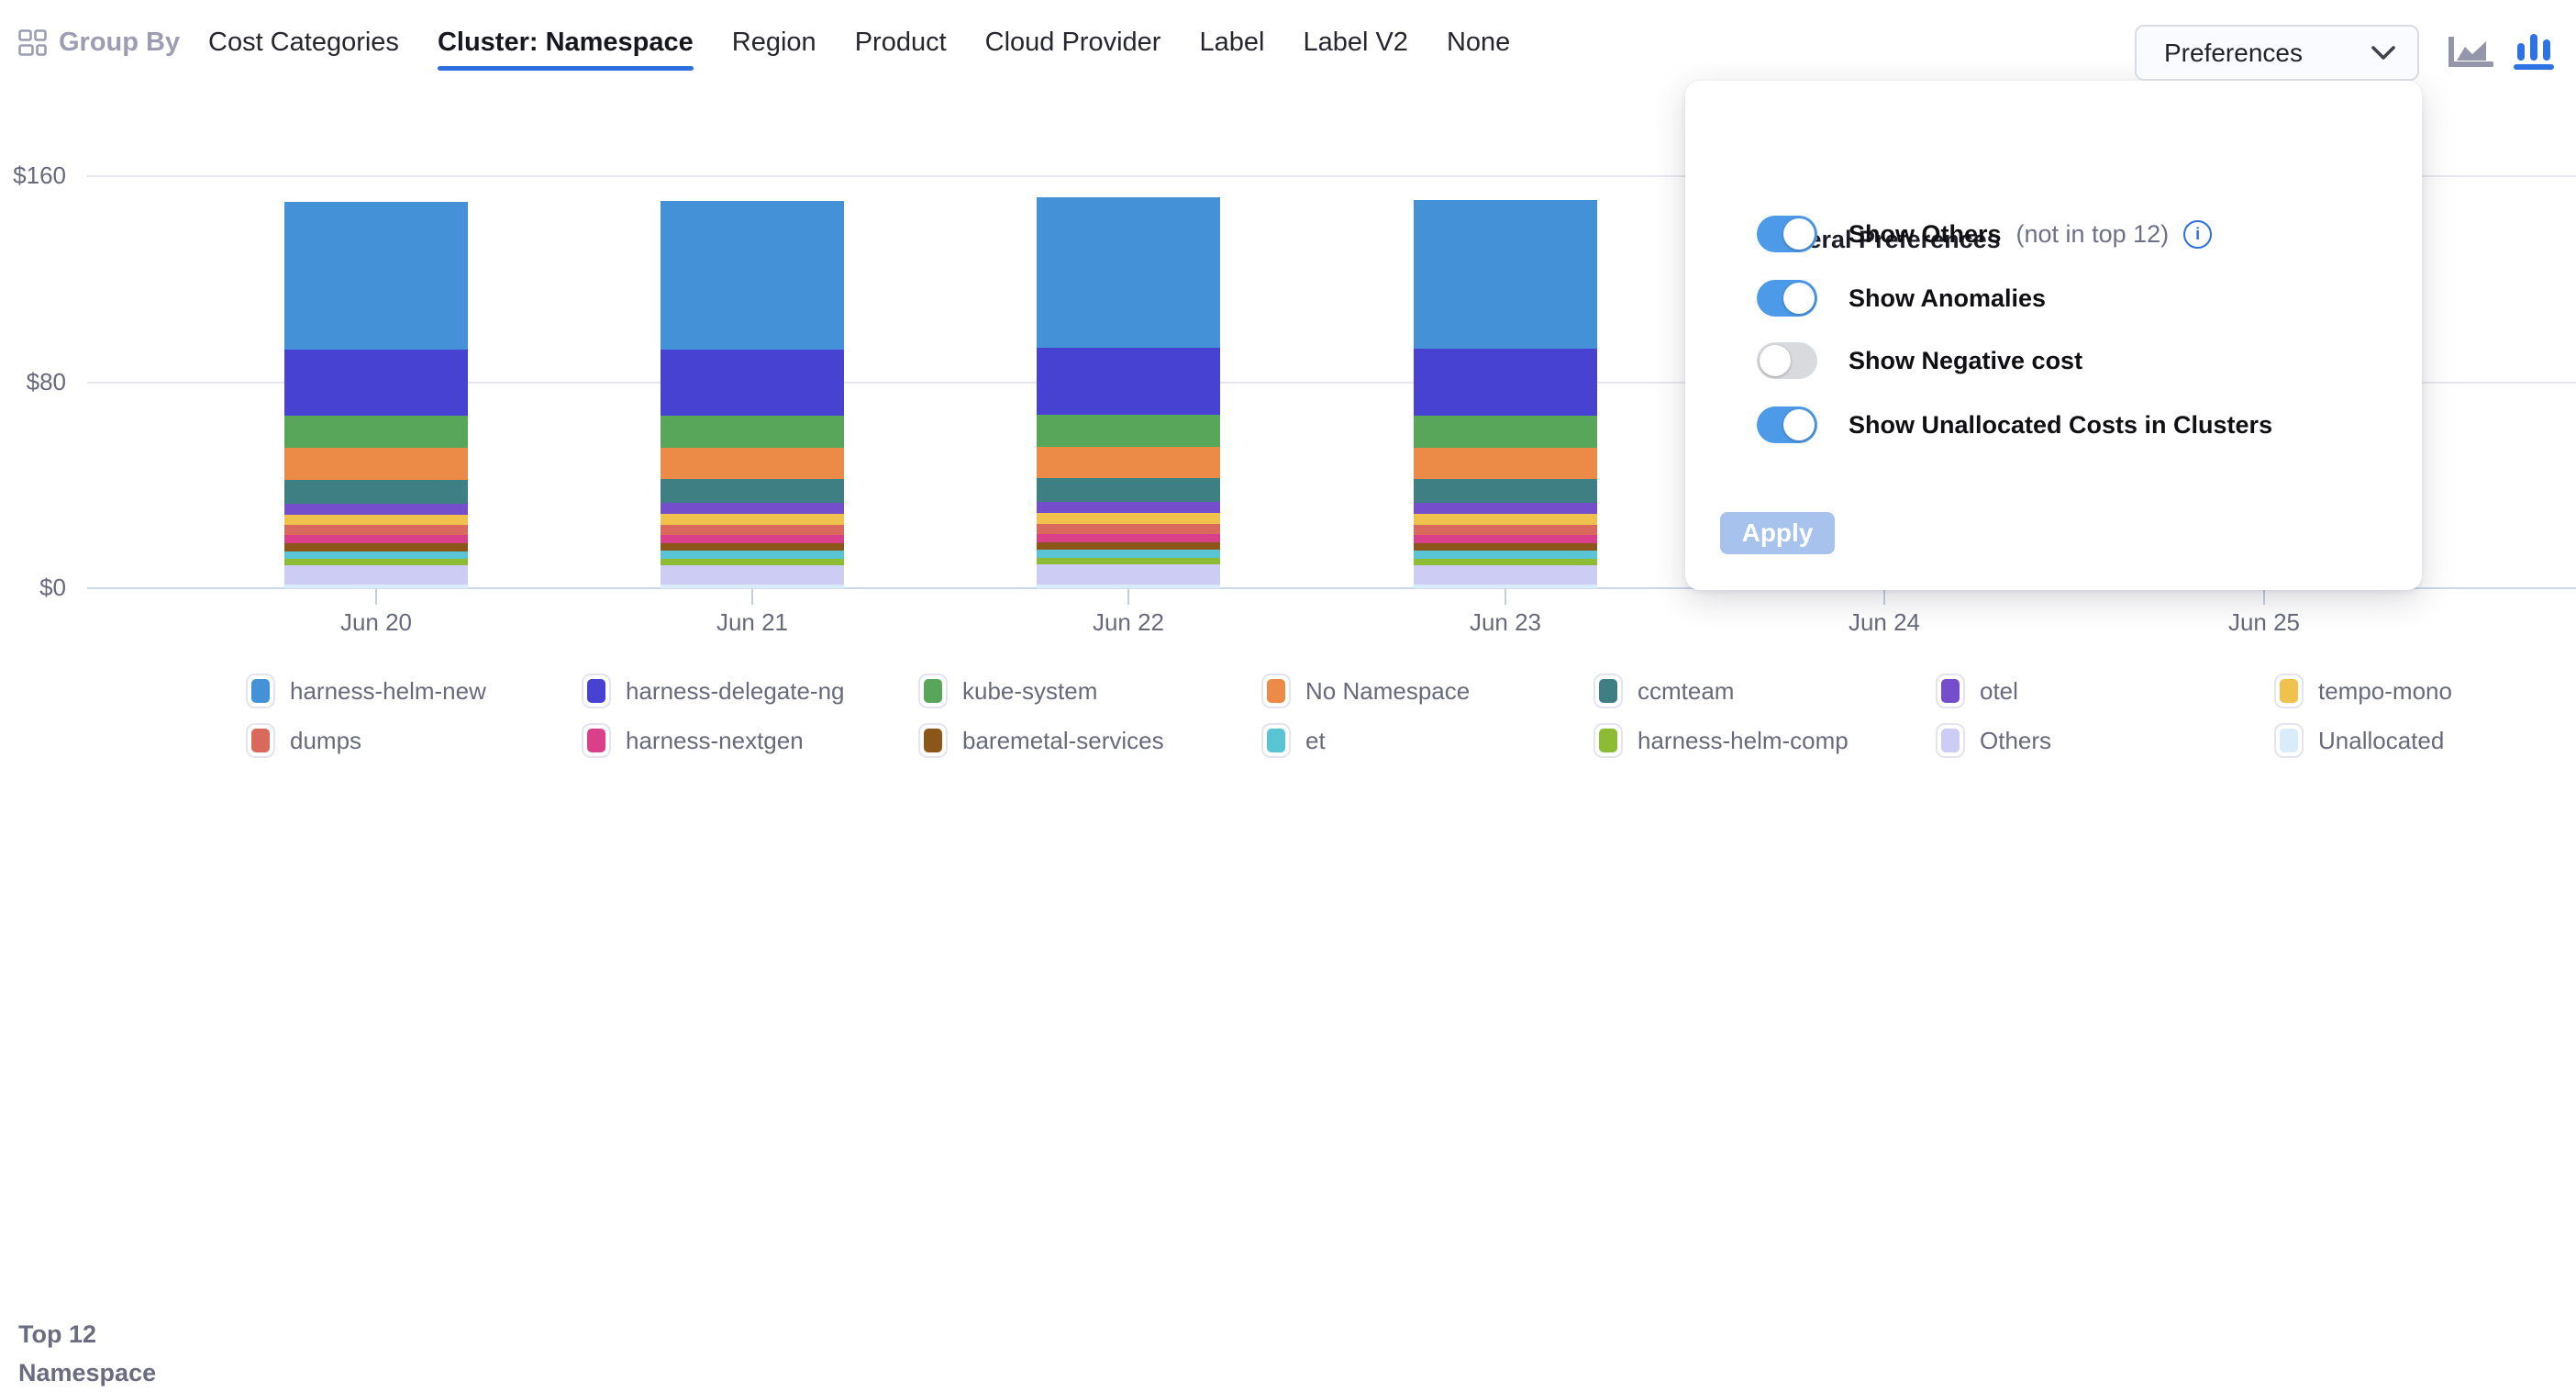 This screenshot has width=2576, height=1392. What do you see at coordinates (2534, 51) in the screenshot?
I see `bar-chart-icon` at bounding box center [2534, 51].